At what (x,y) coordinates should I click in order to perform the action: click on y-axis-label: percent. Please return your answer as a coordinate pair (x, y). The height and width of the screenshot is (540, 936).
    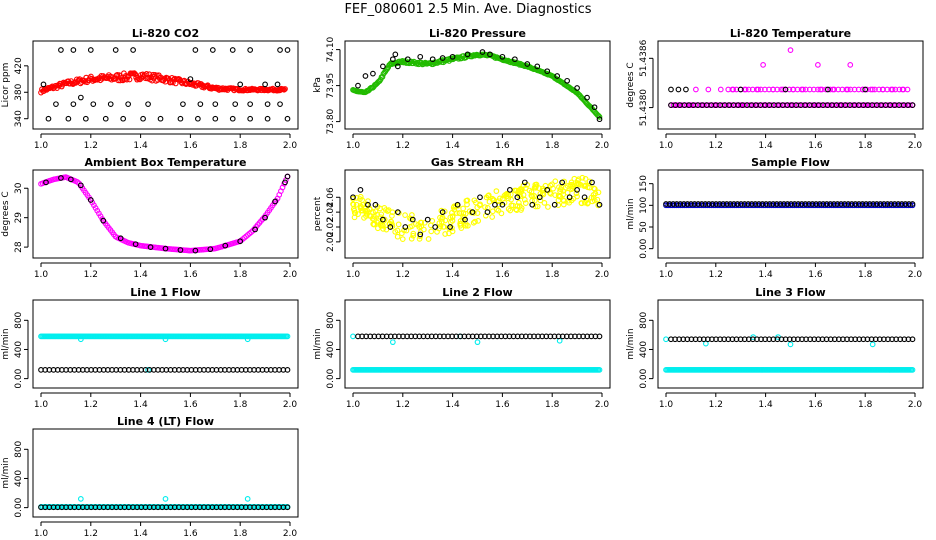
    Looking at the image, I should click on (318, 213).